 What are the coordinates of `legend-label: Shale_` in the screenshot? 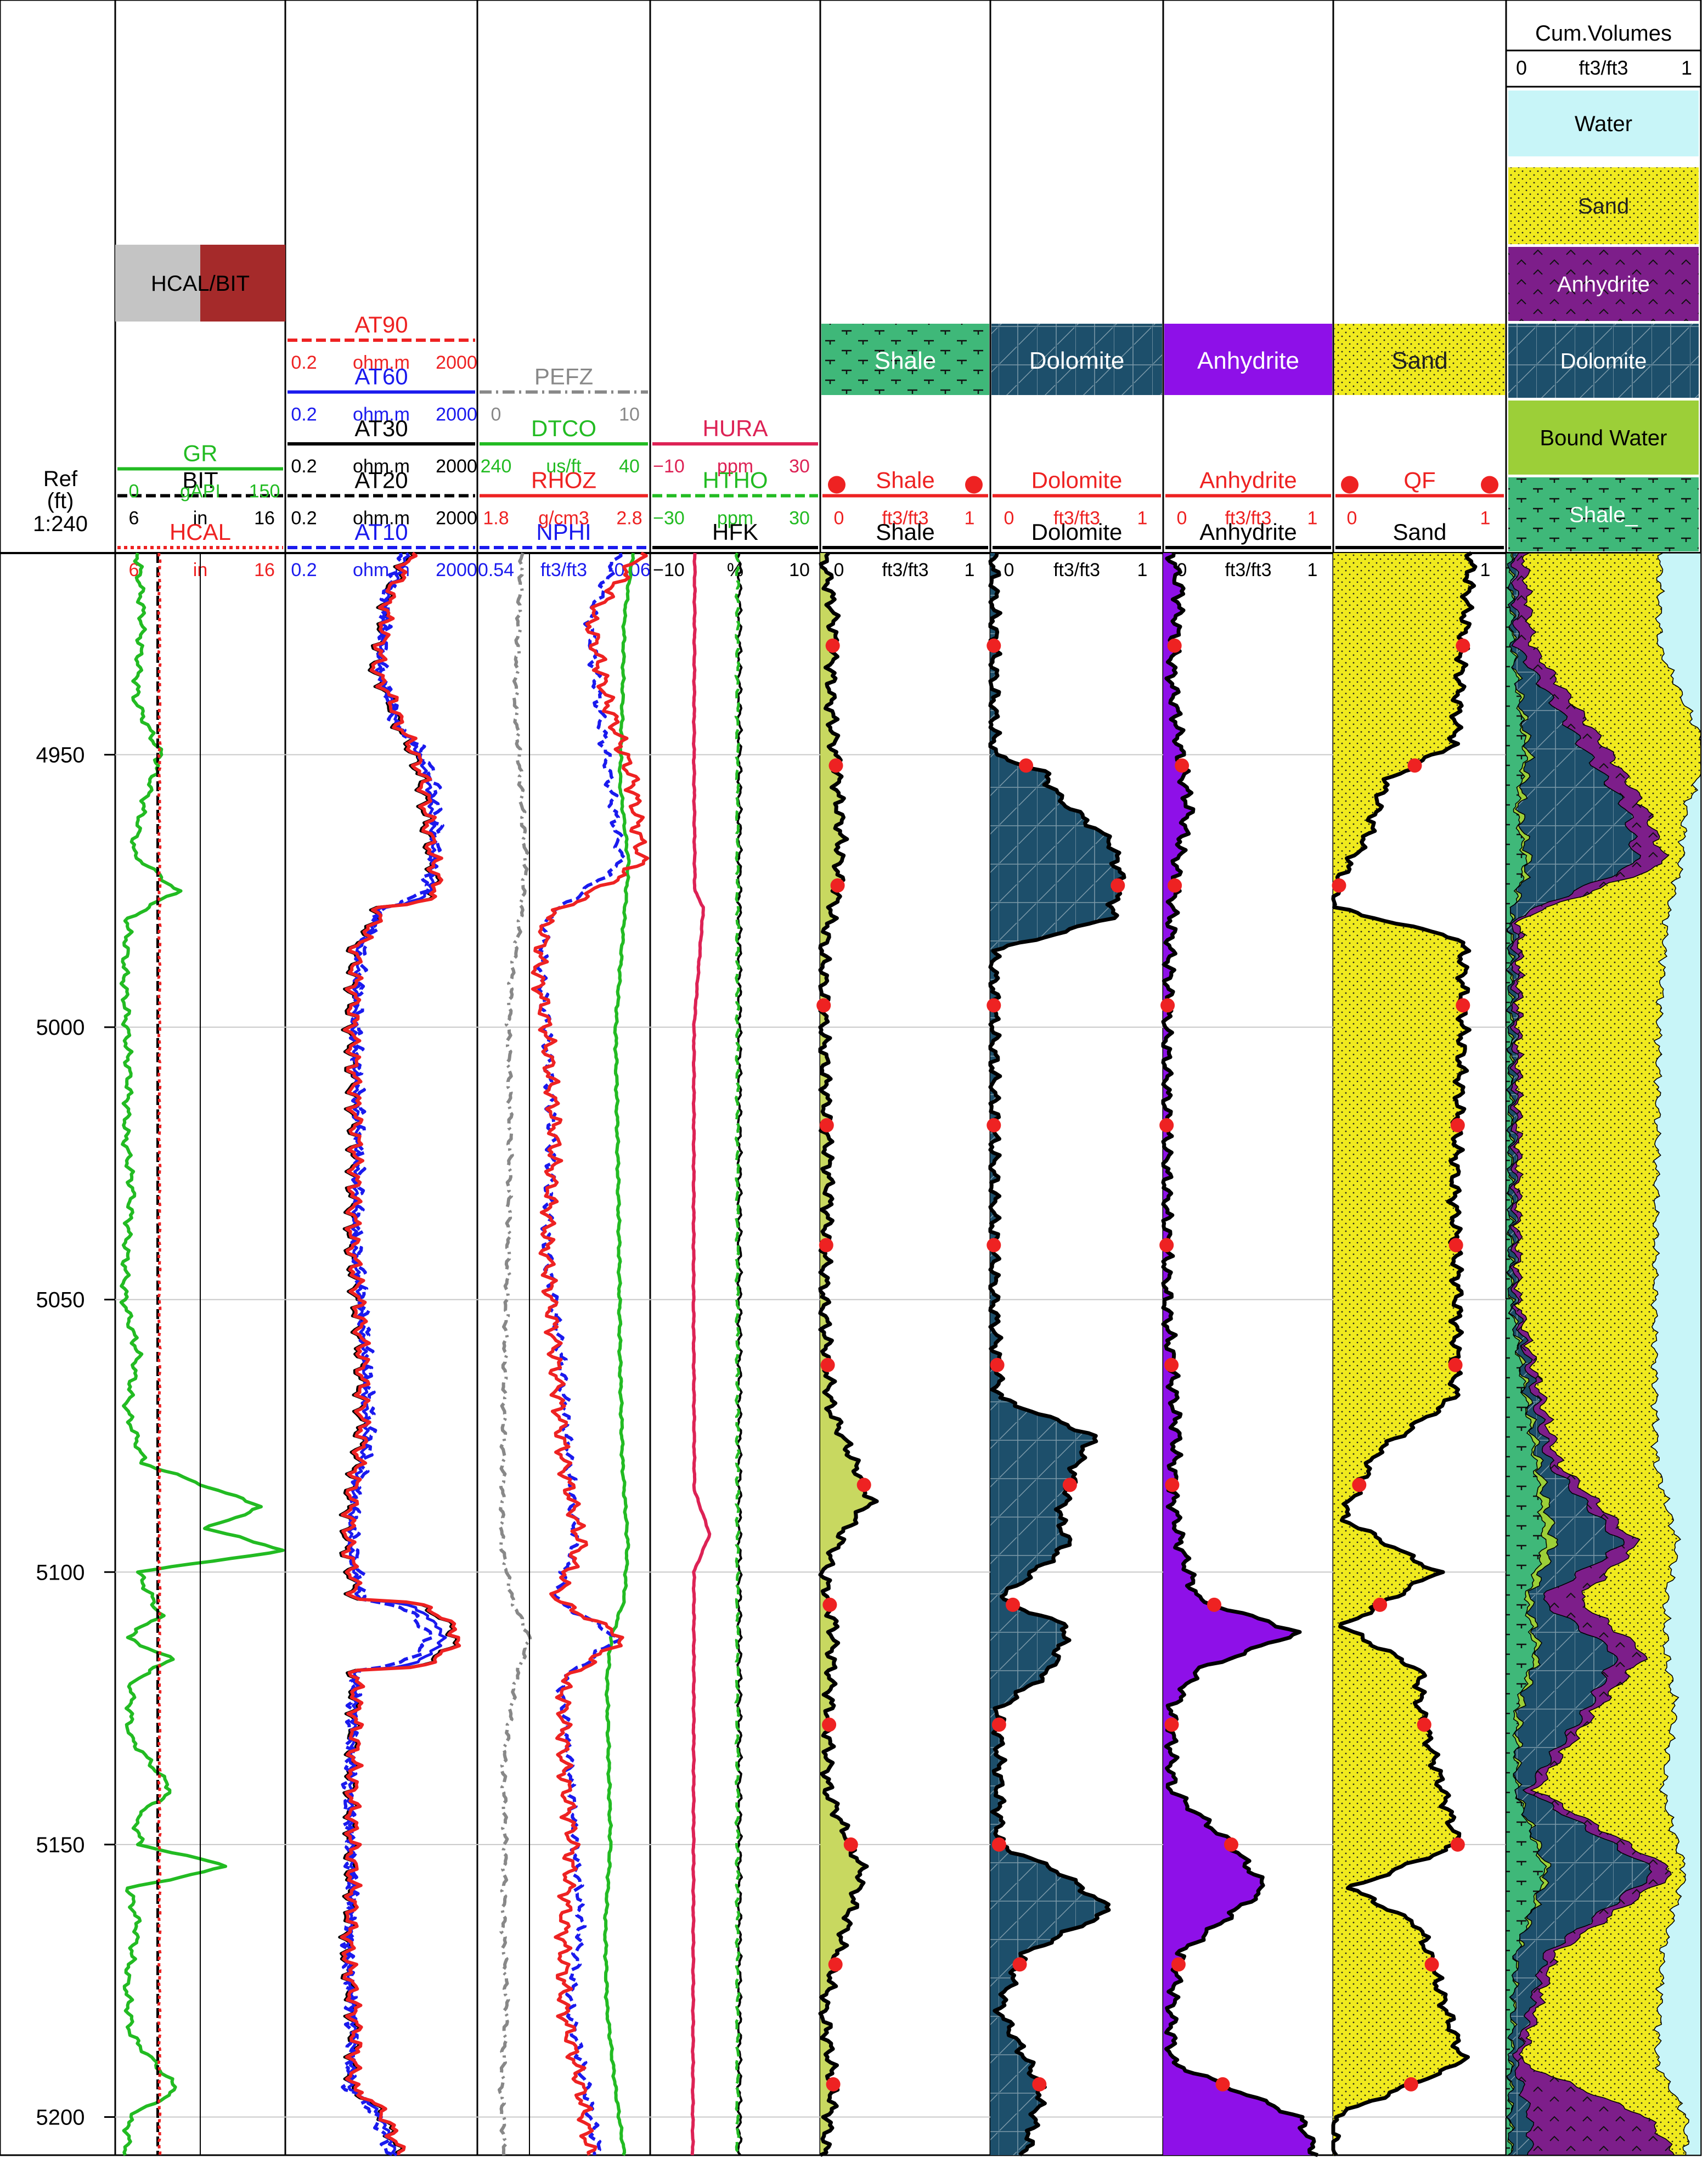 It's located at (1603, 515).